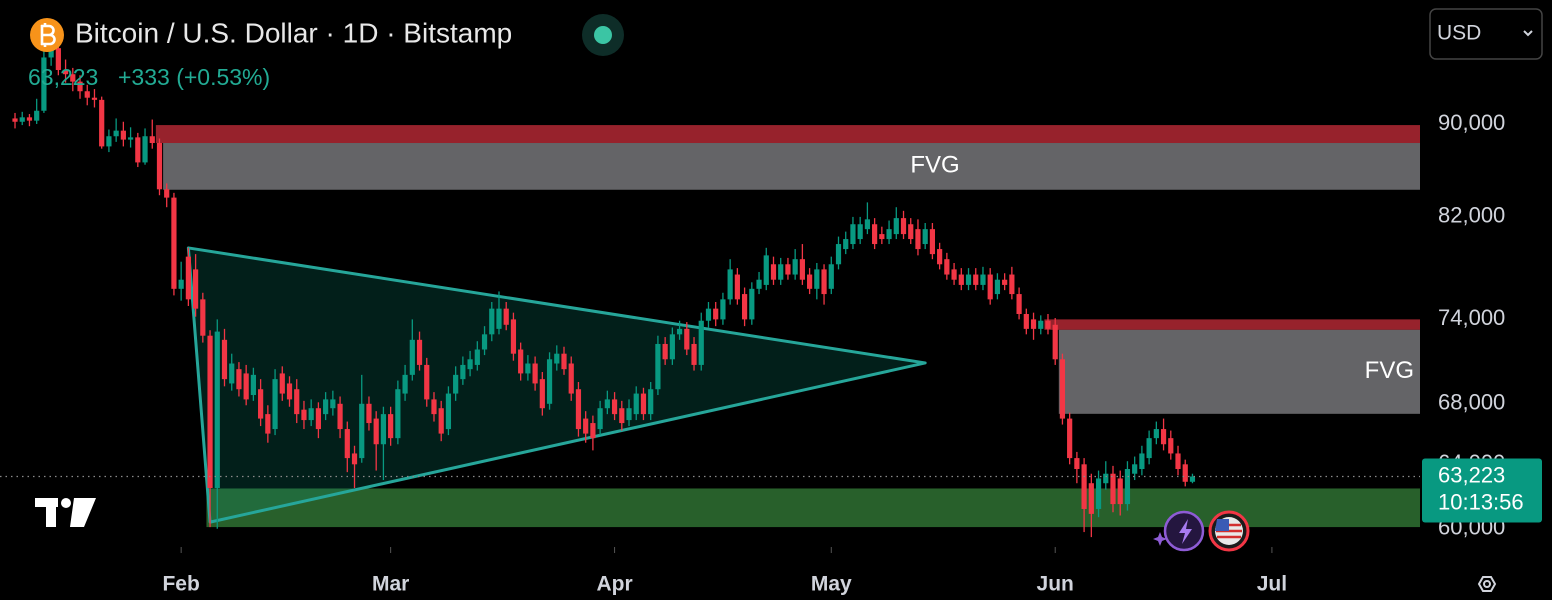  Describe the element at coordinates (1471, 215) in the screenshot. I see `y-tick-label: 82,000` at that location.